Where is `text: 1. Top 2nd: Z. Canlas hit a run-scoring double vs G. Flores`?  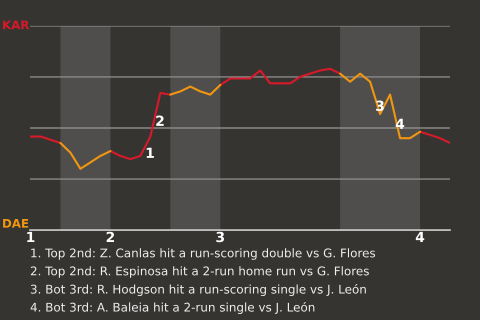 text: 1. Top 2nd: Z. Canlas hit a run-scoring double vs G. Flores is located at coordinates (203, 254).